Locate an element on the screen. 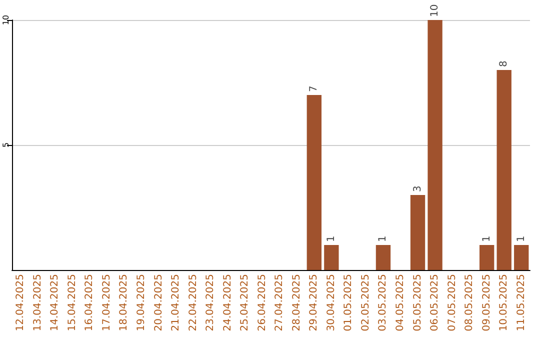 This screenshot has width=540, height=340. x-tick-label: 14.04.2025 is located at coordinates (55, 303).